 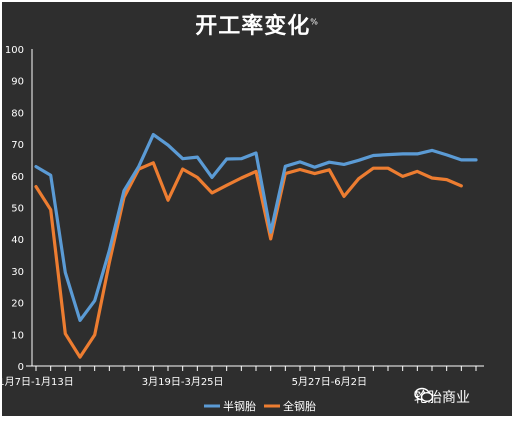 I want to click on wechat-icon, so click(x=424, y=395).